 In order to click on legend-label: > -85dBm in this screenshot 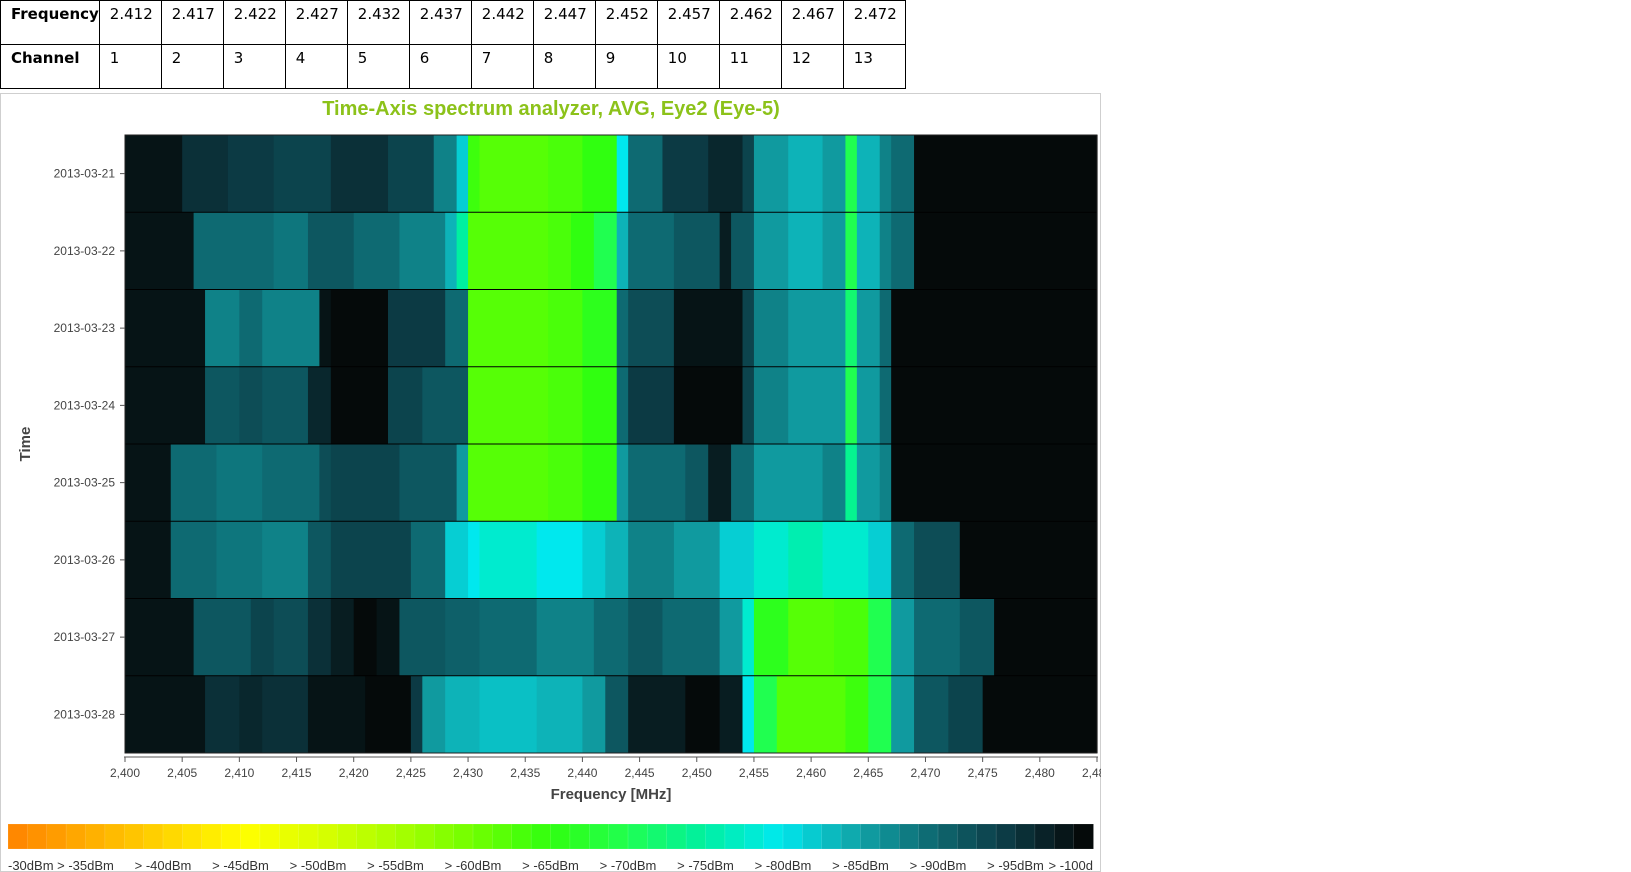, I will do `click(860, 865)`.